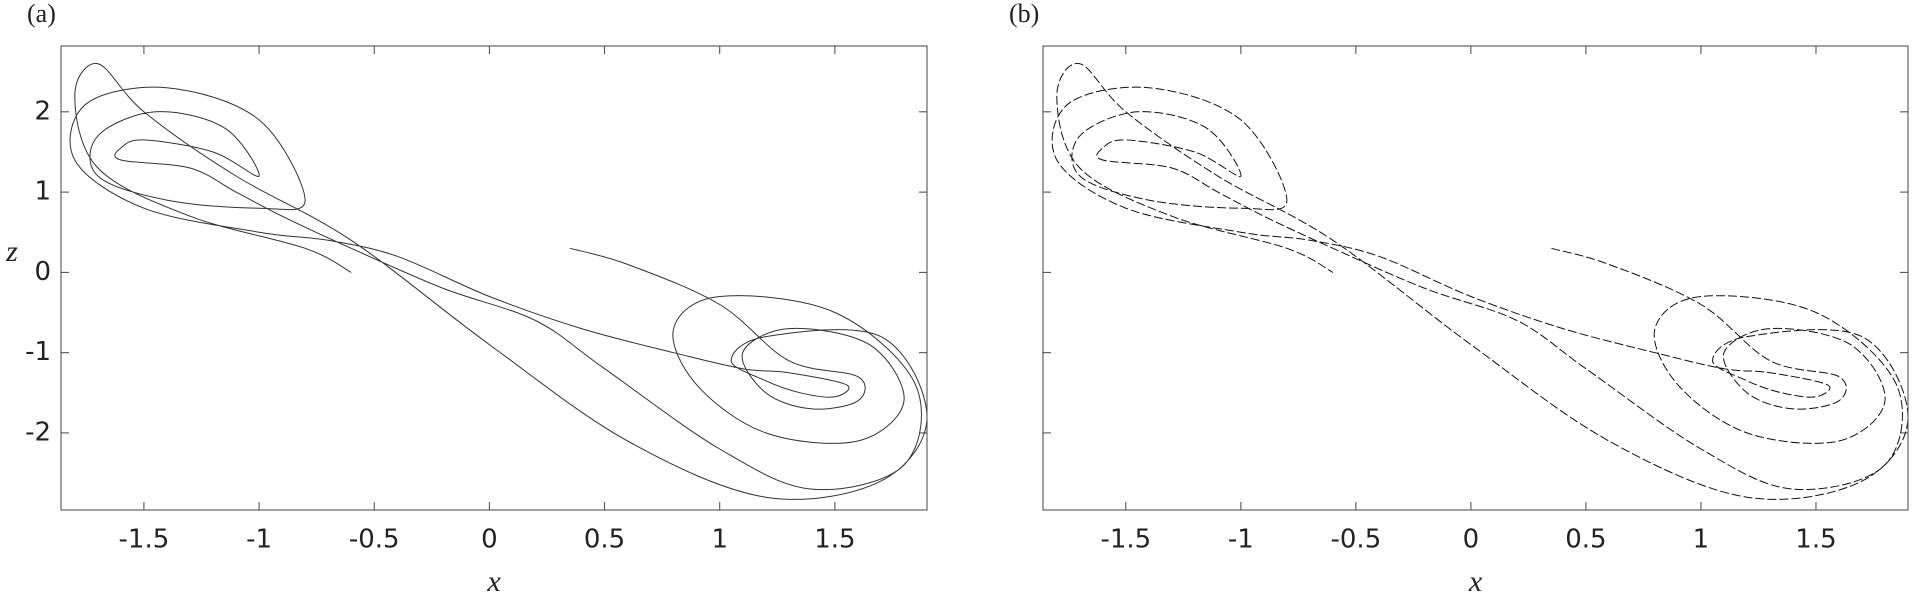 This screenshot has height=600, width=1912. I want to click on panel-label: (b), so click(1024, 14).